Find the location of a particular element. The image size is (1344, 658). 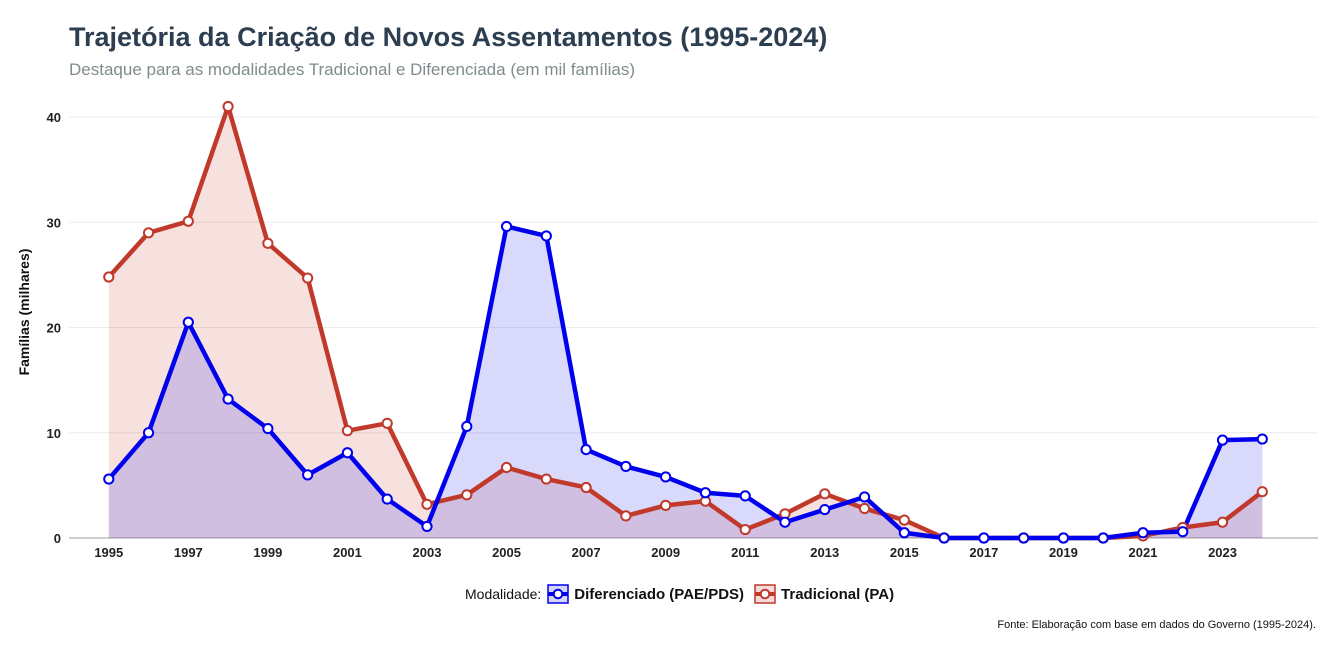

point-diferenciado-2001 is located at coordinates (347, 453).